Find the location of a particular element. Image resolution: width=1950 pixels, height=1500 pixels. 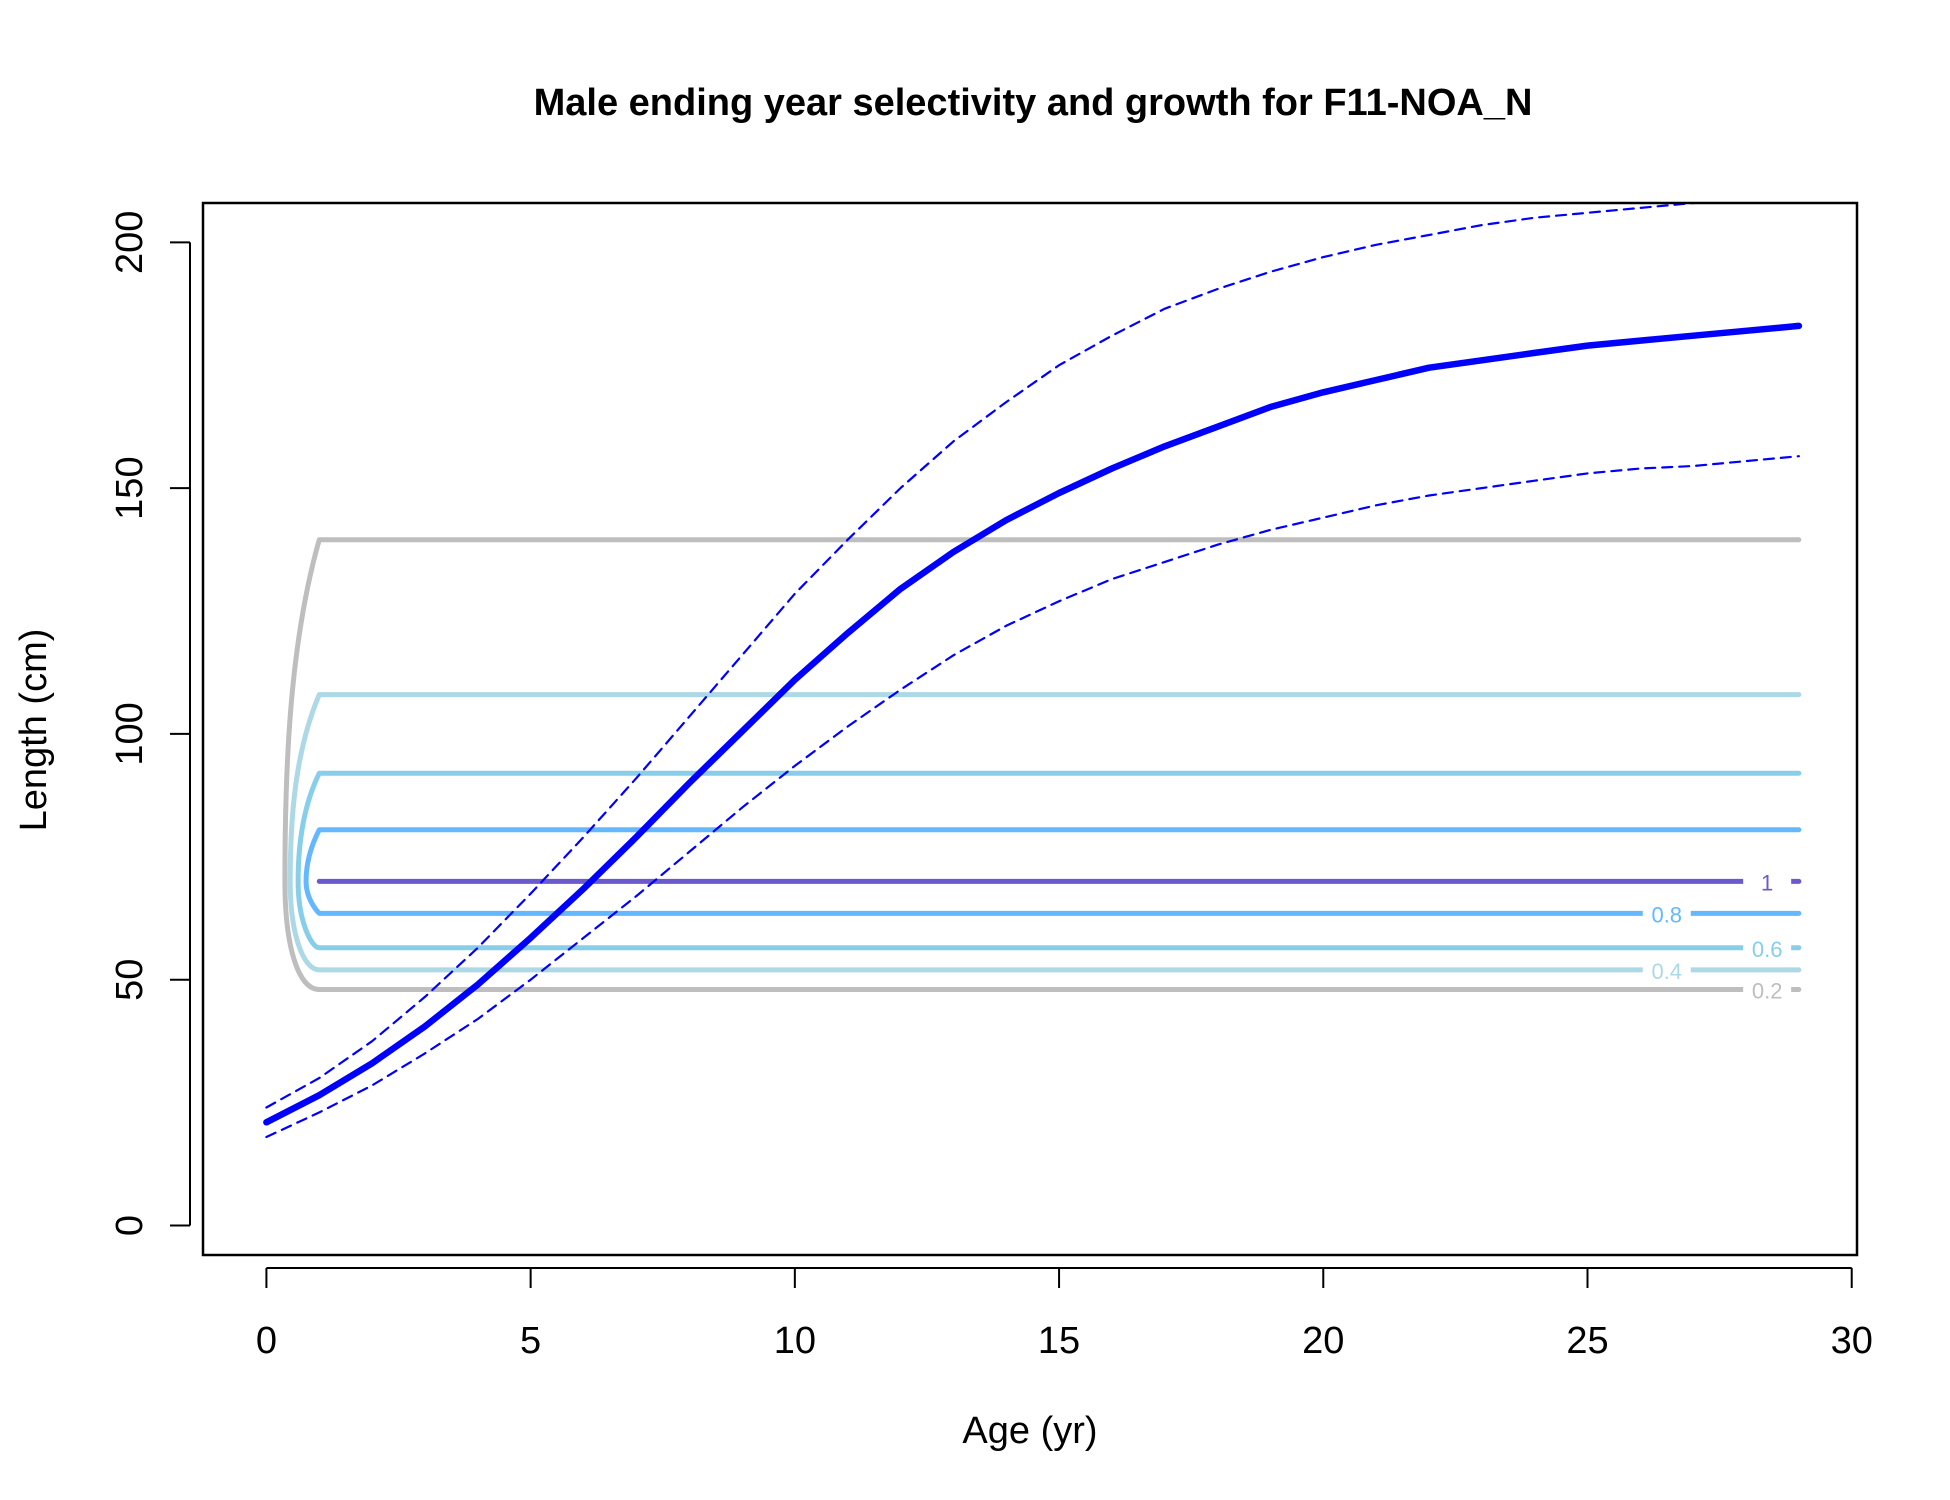

y-tick-label: 200 is located at coordinates (130, 242).